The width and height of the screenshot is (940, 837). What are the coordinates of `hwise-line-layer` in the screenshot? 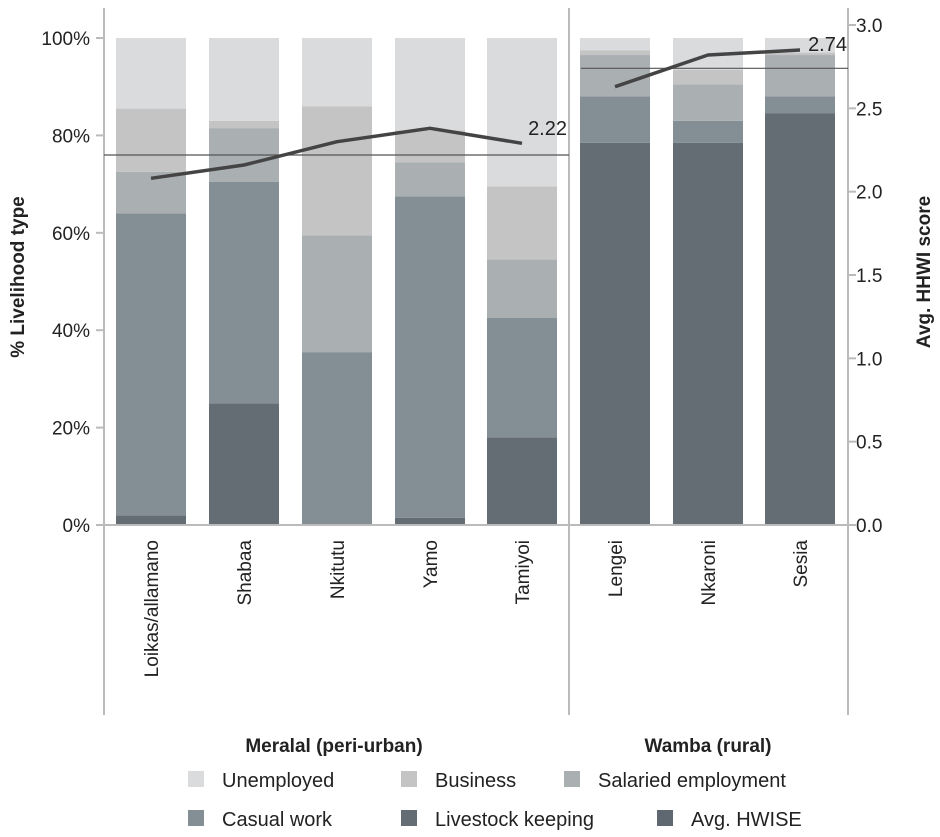 It's located at (476, 114).